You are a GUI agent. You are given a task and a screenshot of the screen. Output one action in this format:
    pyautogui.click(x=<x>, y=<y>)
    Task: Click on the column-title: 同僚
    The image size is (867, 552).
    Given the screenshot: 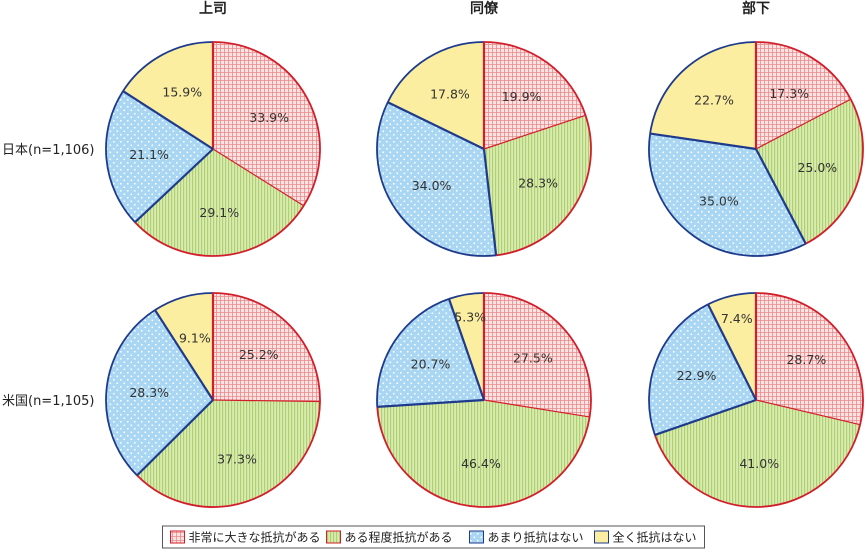 What is the action you would take?
    pyautogui.click(x=484, y=8)
    